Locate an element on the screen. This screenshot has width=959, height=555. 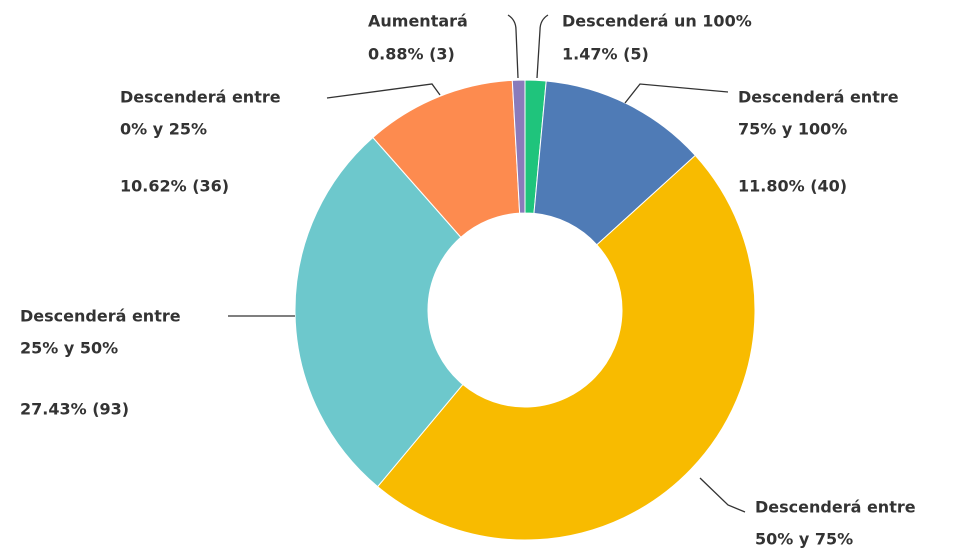
category-label: 75% y 100% is located at coordinates (792, 129).